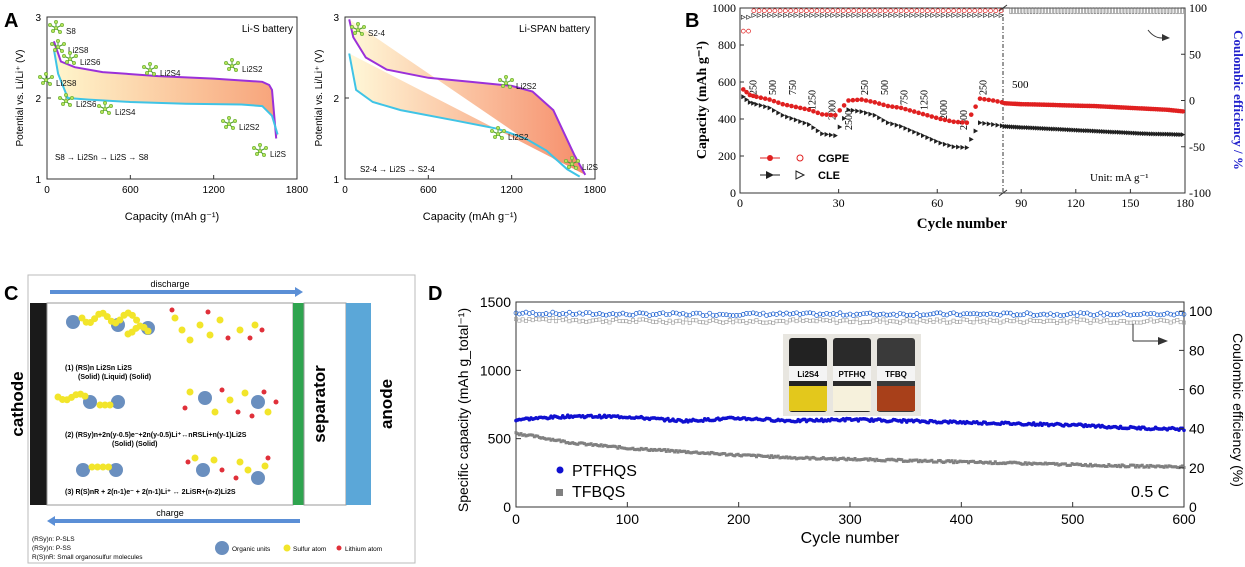 The image size is (1245, 567). What do you see at coordinates (87, 557) in the screenshot?
I see `note-3: R(S)nR: Small organosulfur molecules` at bounding box center [87, 557].